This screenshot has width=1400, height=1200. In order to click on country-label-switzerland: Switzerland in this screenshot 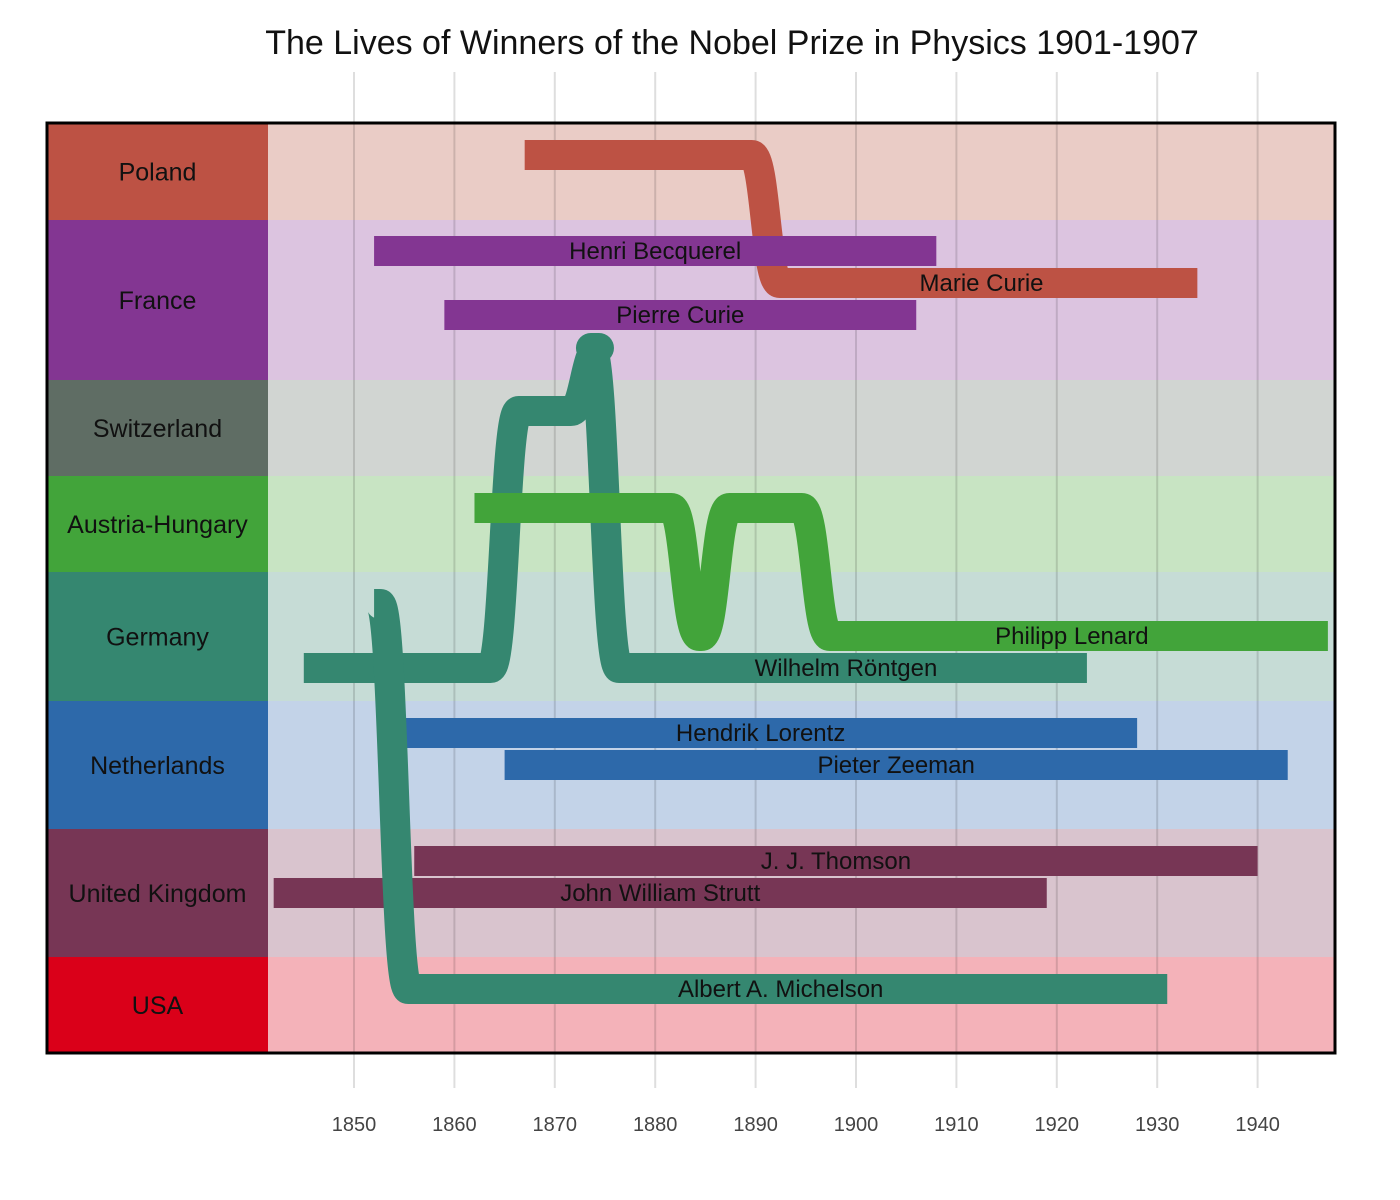, I will do `click(157, 429)`.